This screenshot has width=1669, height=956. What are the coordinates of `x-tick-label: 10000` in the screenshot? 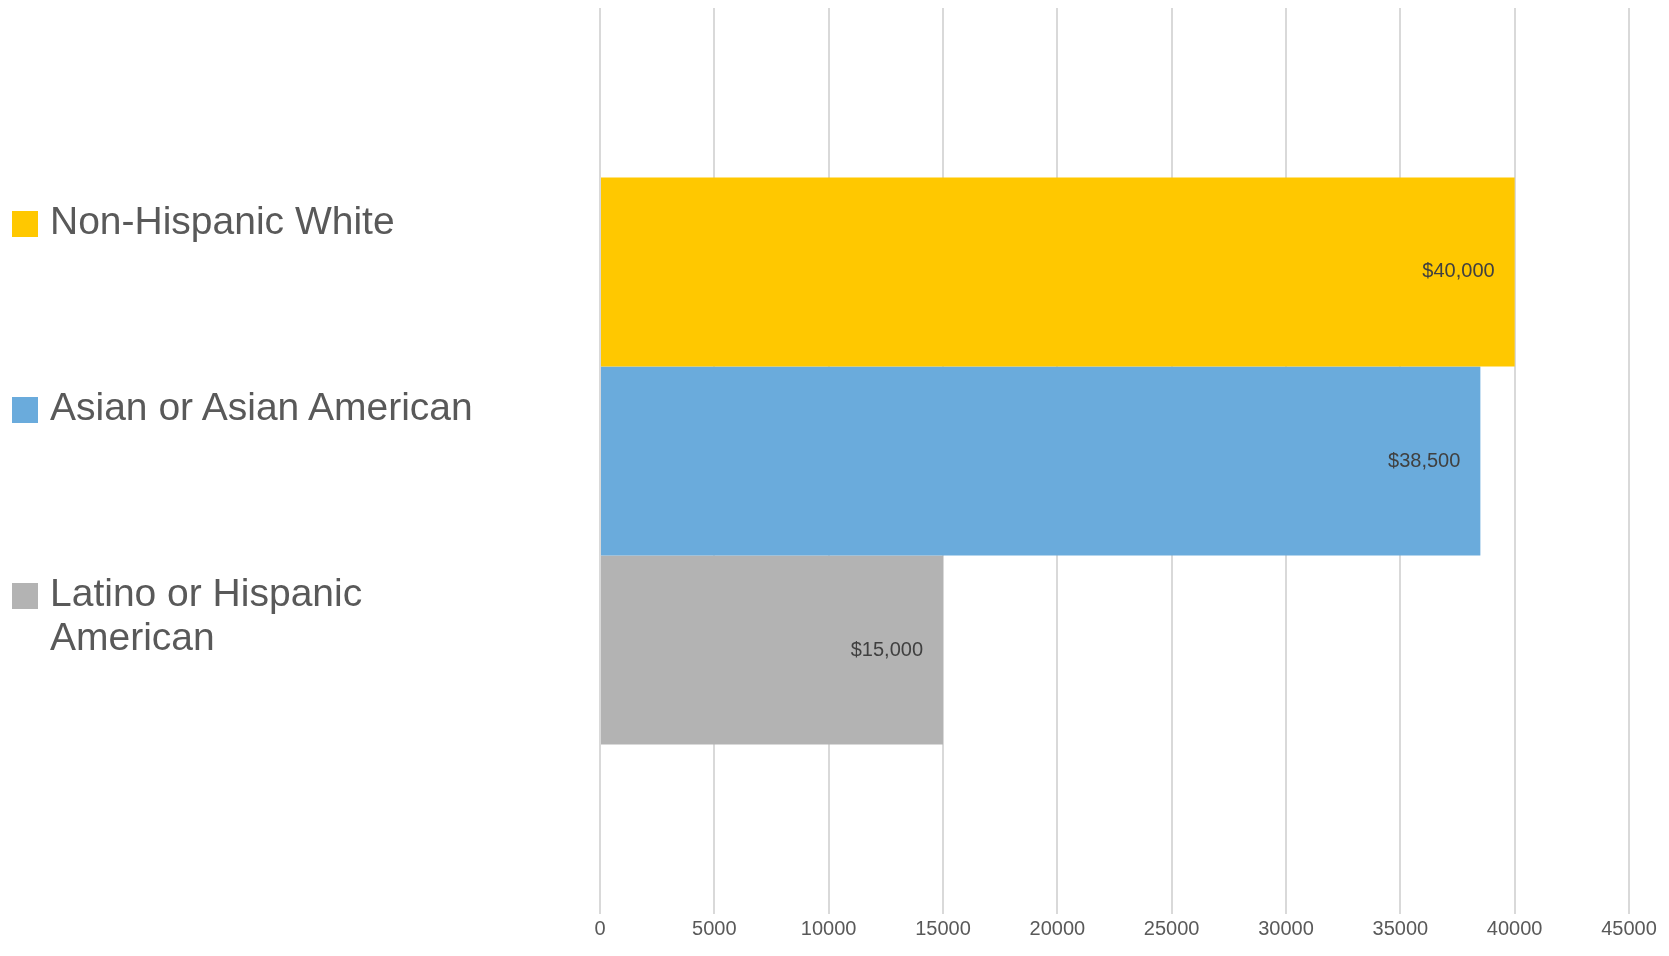 It's located at (828, 927).